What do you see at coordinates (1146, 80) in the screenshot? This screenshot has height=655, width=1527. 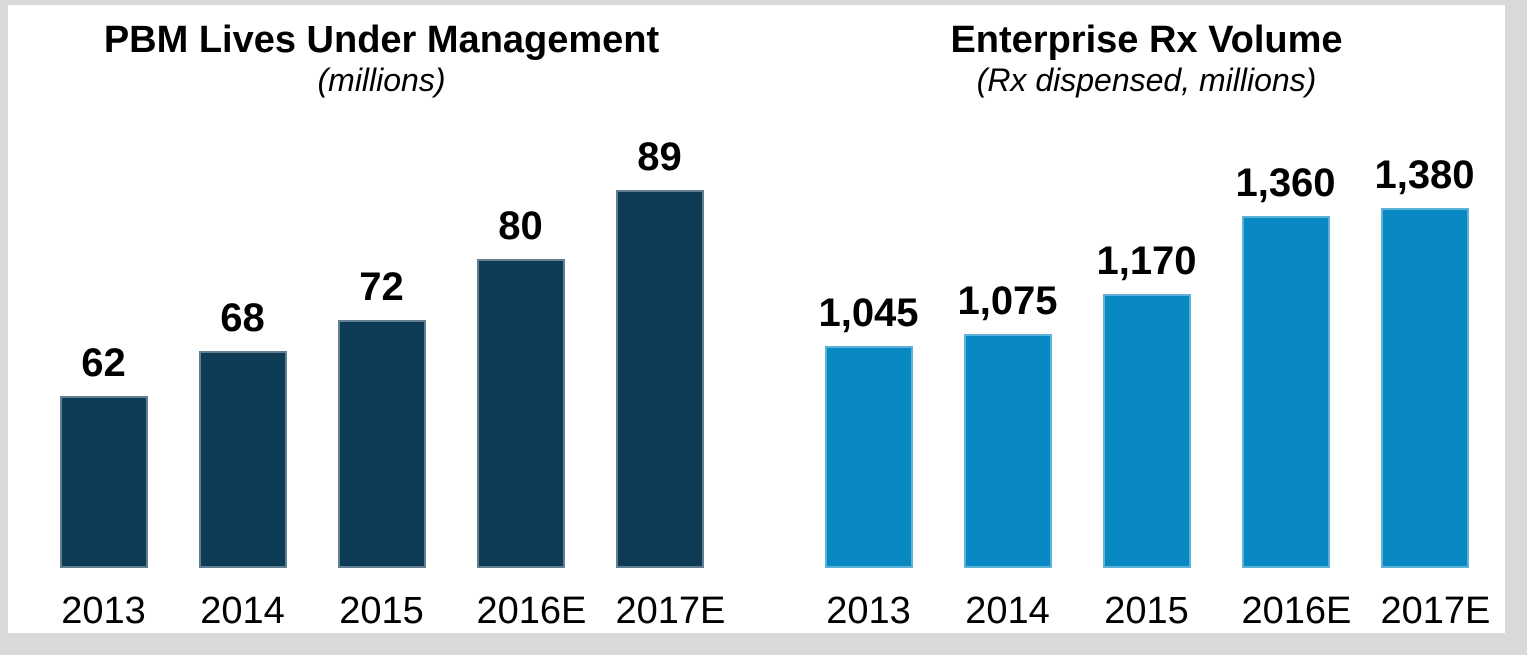 I see `chart-subtitle: (Rx dispensed, millions)` at bounding box center [1146, 80].